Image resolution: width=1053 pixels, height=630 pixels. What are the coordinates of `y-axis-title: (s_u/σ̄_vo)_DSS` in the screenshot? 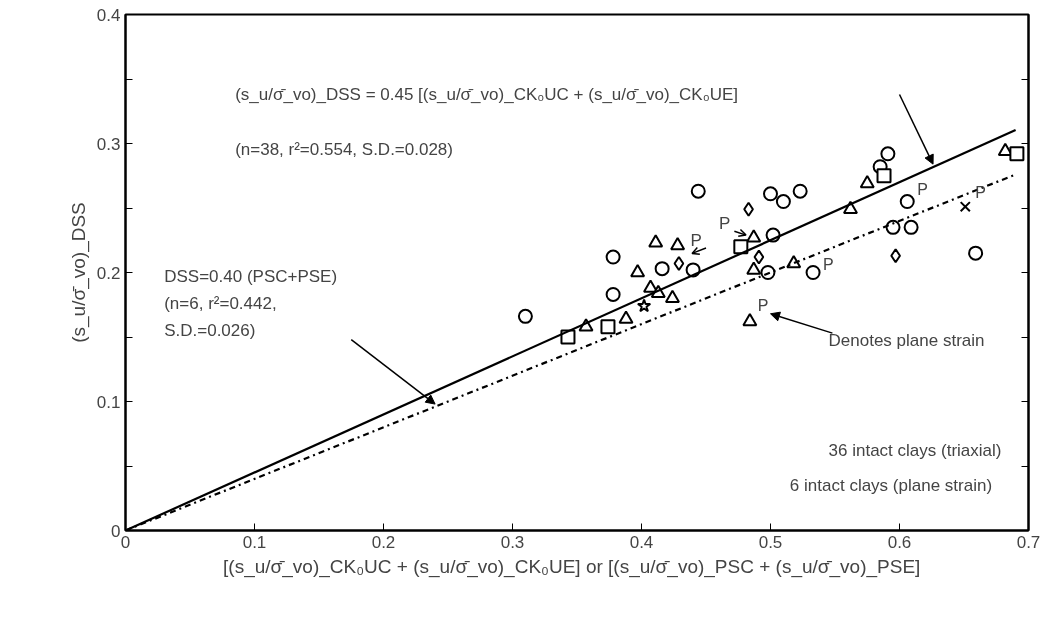 It's located at (78, 272).